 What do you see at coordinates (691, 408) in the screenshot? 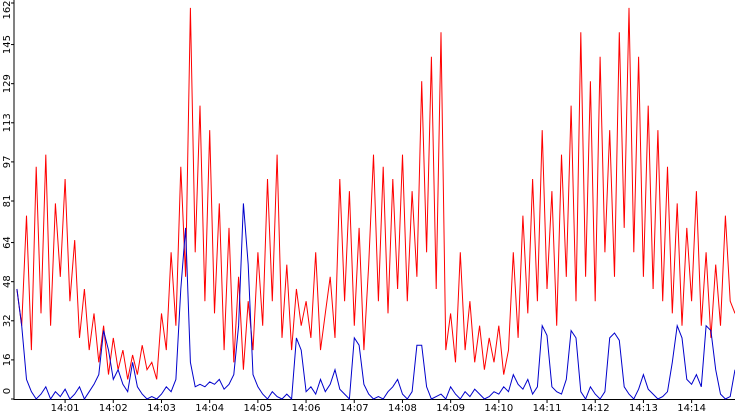
I see `x-tick-label: 14:14` at bounding box center [691, 408].